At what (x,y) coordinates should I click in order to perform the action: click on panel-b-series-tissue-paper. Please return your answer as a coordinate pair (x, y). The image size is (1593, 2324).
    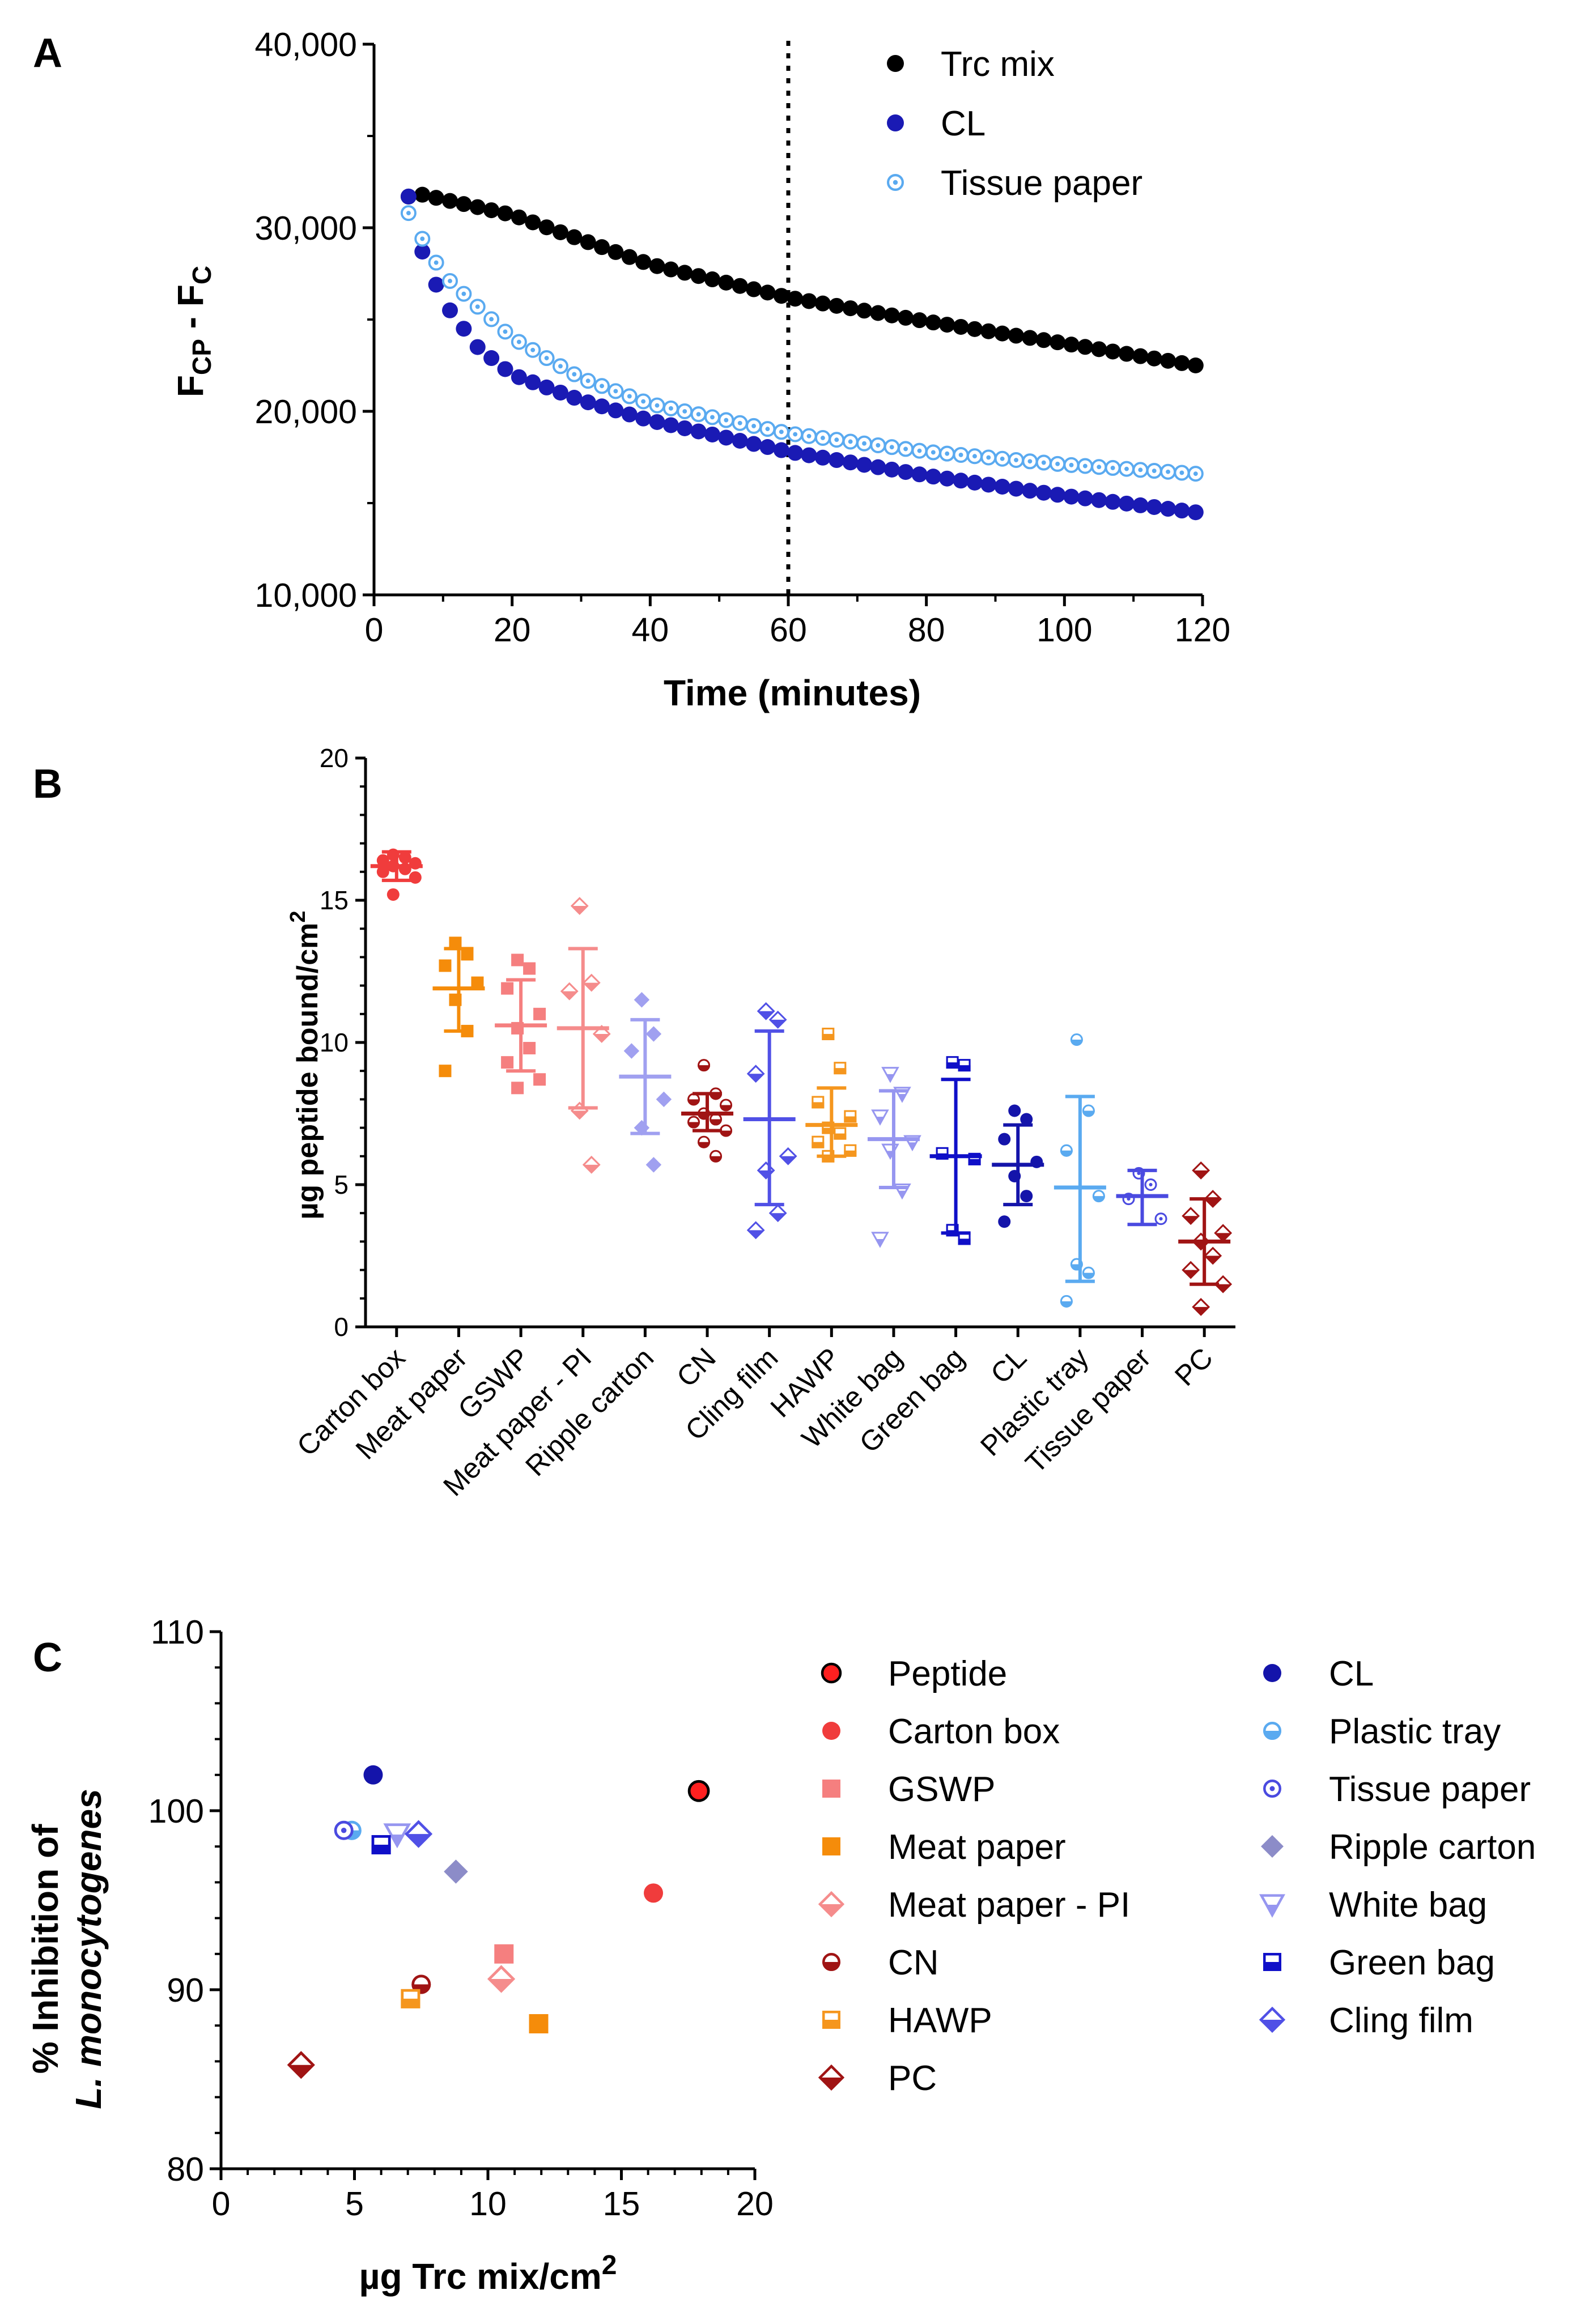
    Looking at the image, I should click on (1143, 1197).